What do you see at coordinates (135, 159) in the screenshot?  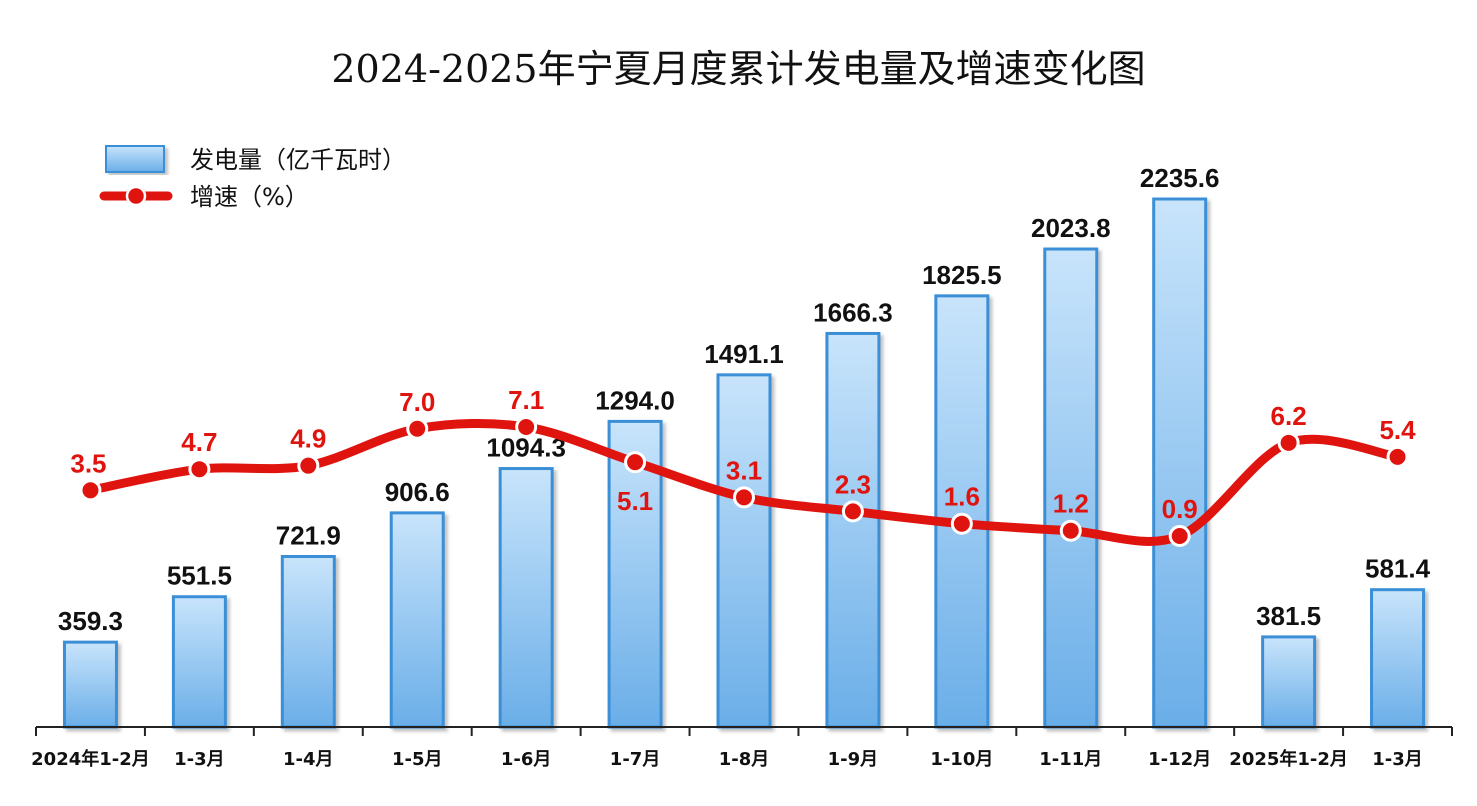 I see `legend-bar-swatch` at bounding box center [135, 159].